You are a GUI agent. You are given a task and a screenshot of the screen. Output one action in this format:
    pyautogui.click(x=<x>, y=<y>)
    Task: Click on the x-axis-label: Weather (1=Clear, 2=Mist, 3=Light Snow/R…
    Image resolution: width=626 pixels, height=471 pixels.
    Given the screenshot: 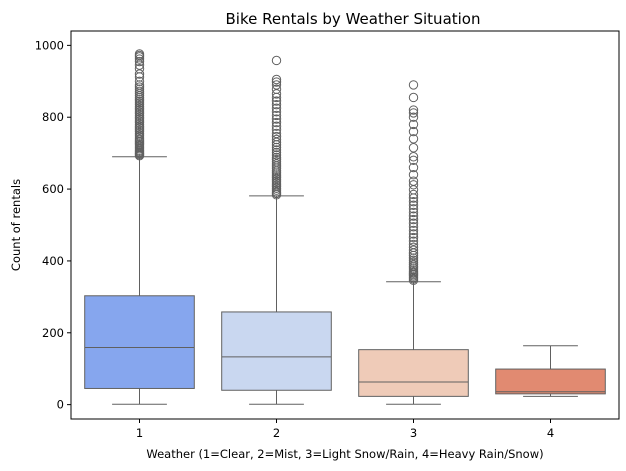 What is the action you would take?
    pyautogui.click(x=344, y=454)
    